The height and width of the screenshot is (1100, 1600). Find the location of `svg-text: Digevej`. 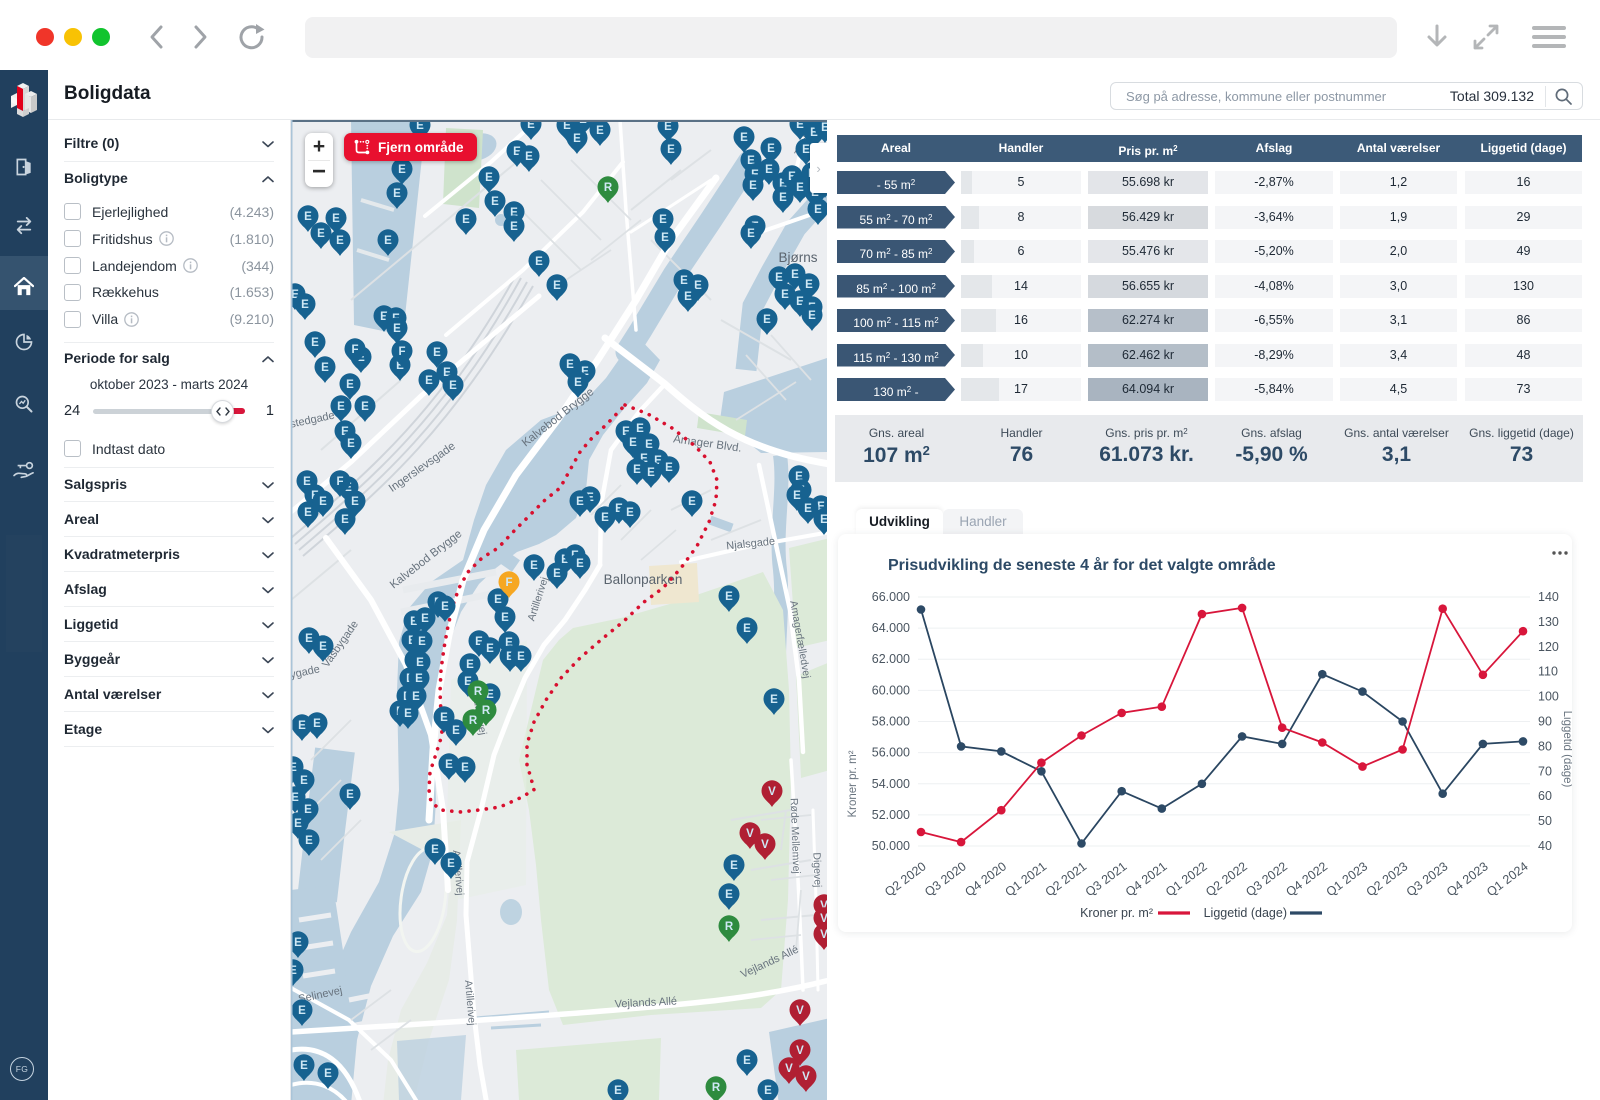

svg-text: Digevej is located at coordinates (816, 869).